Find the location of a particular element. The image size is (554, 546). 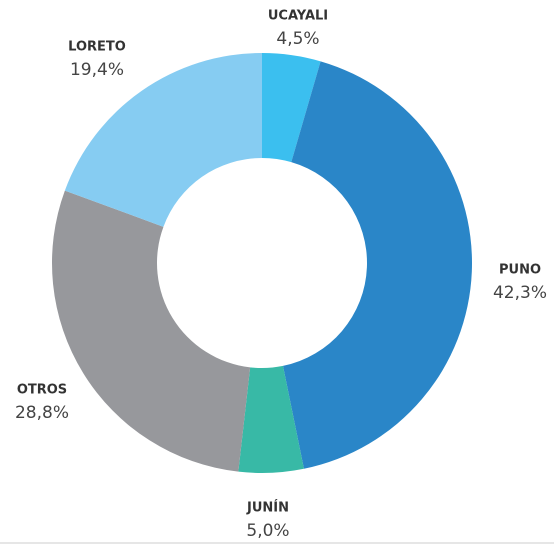

segment-value: 5,0% is located at coordinates (267, 531).